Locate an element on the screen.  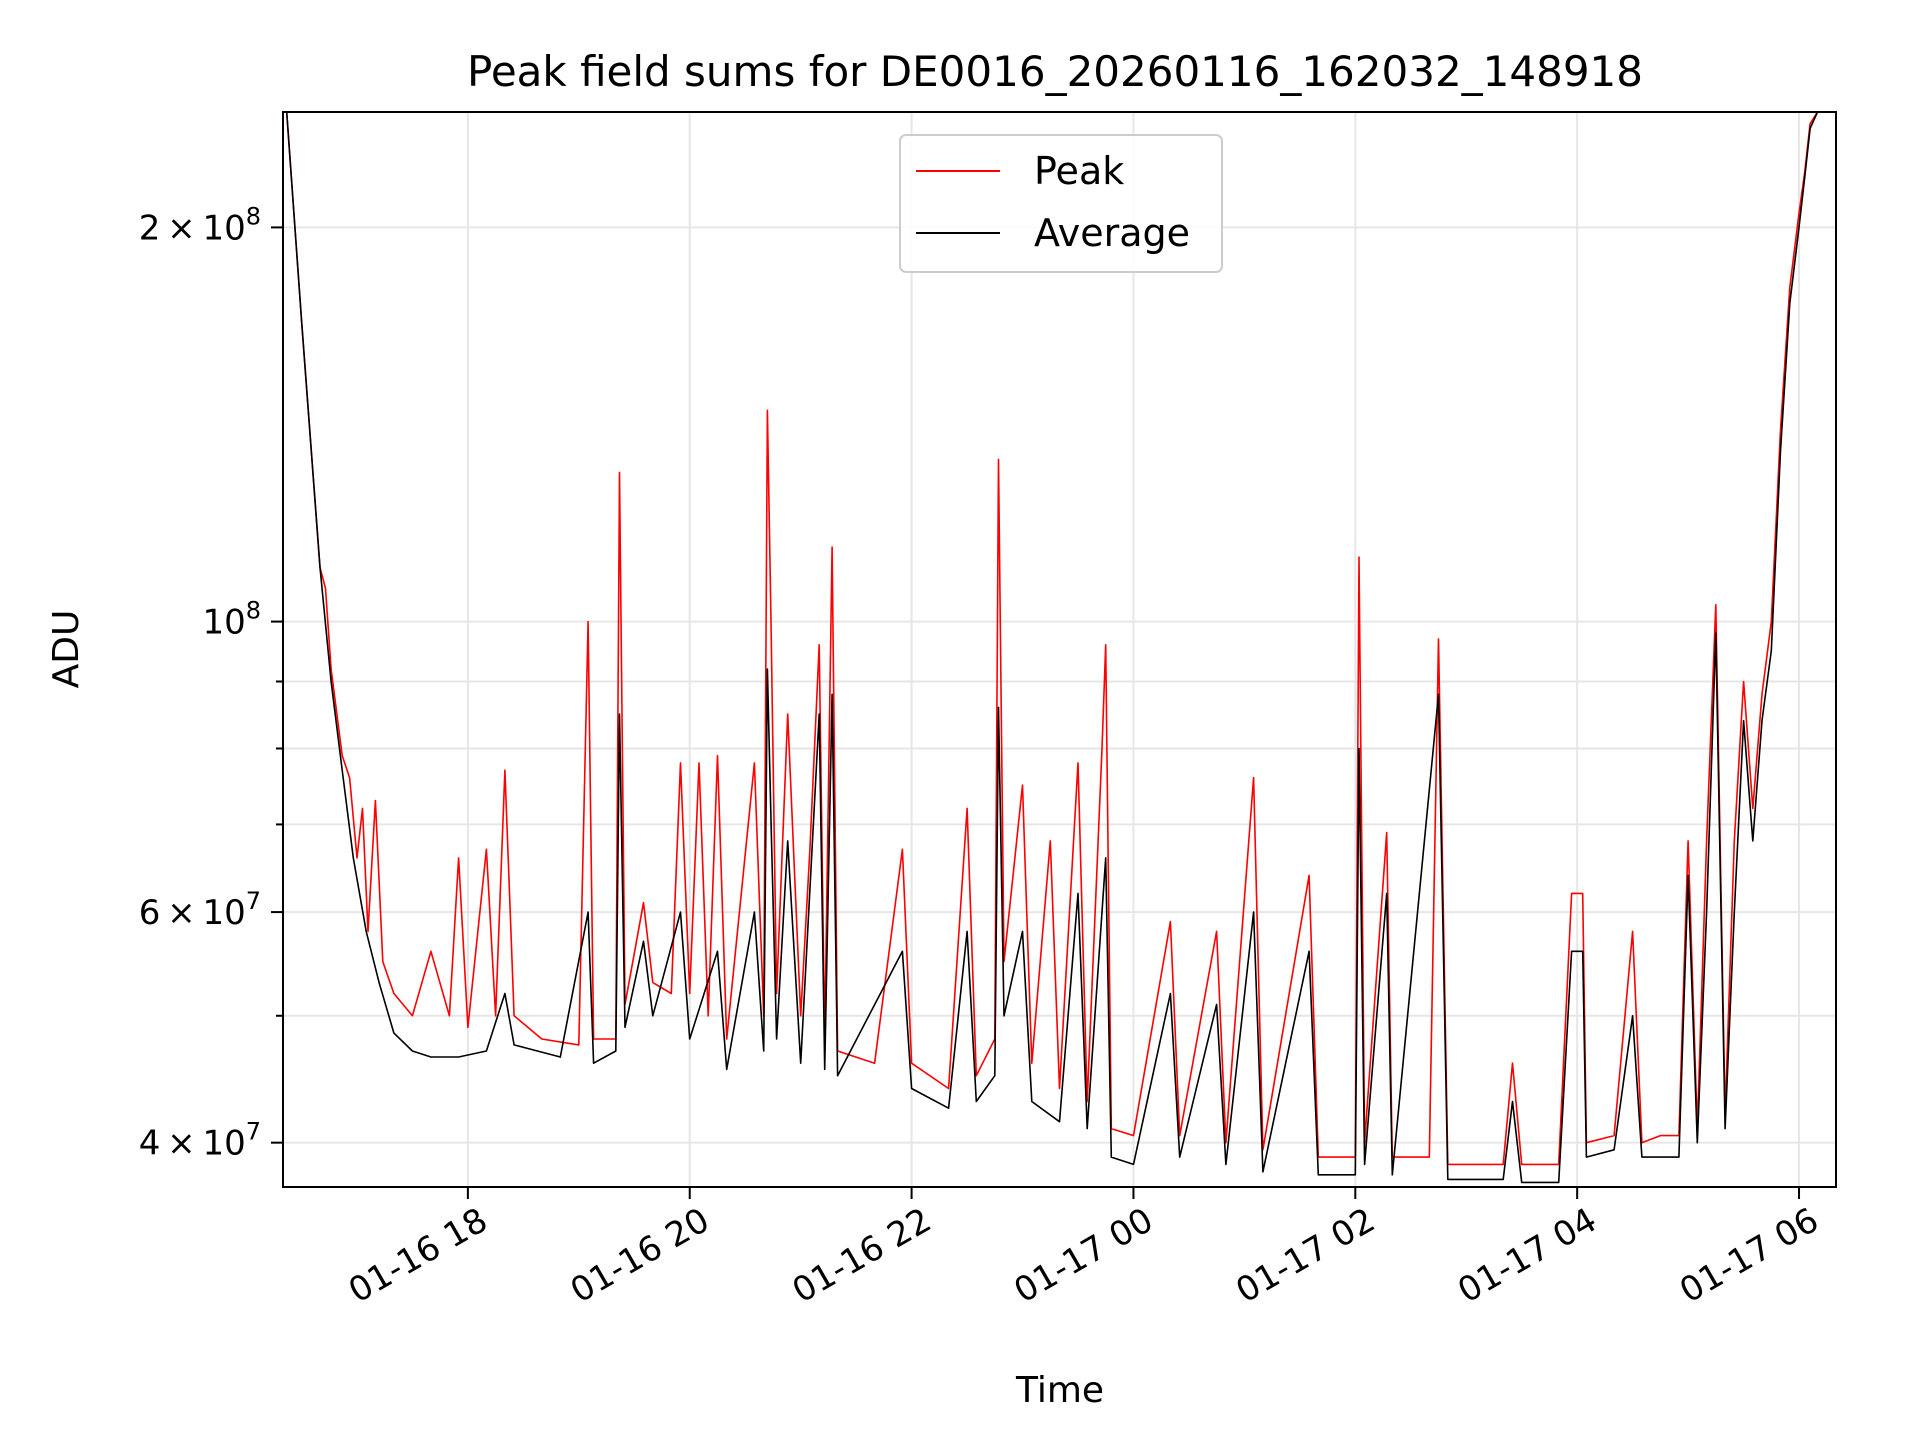
y-tick-label: 108 is located at coordinates (231, 620).